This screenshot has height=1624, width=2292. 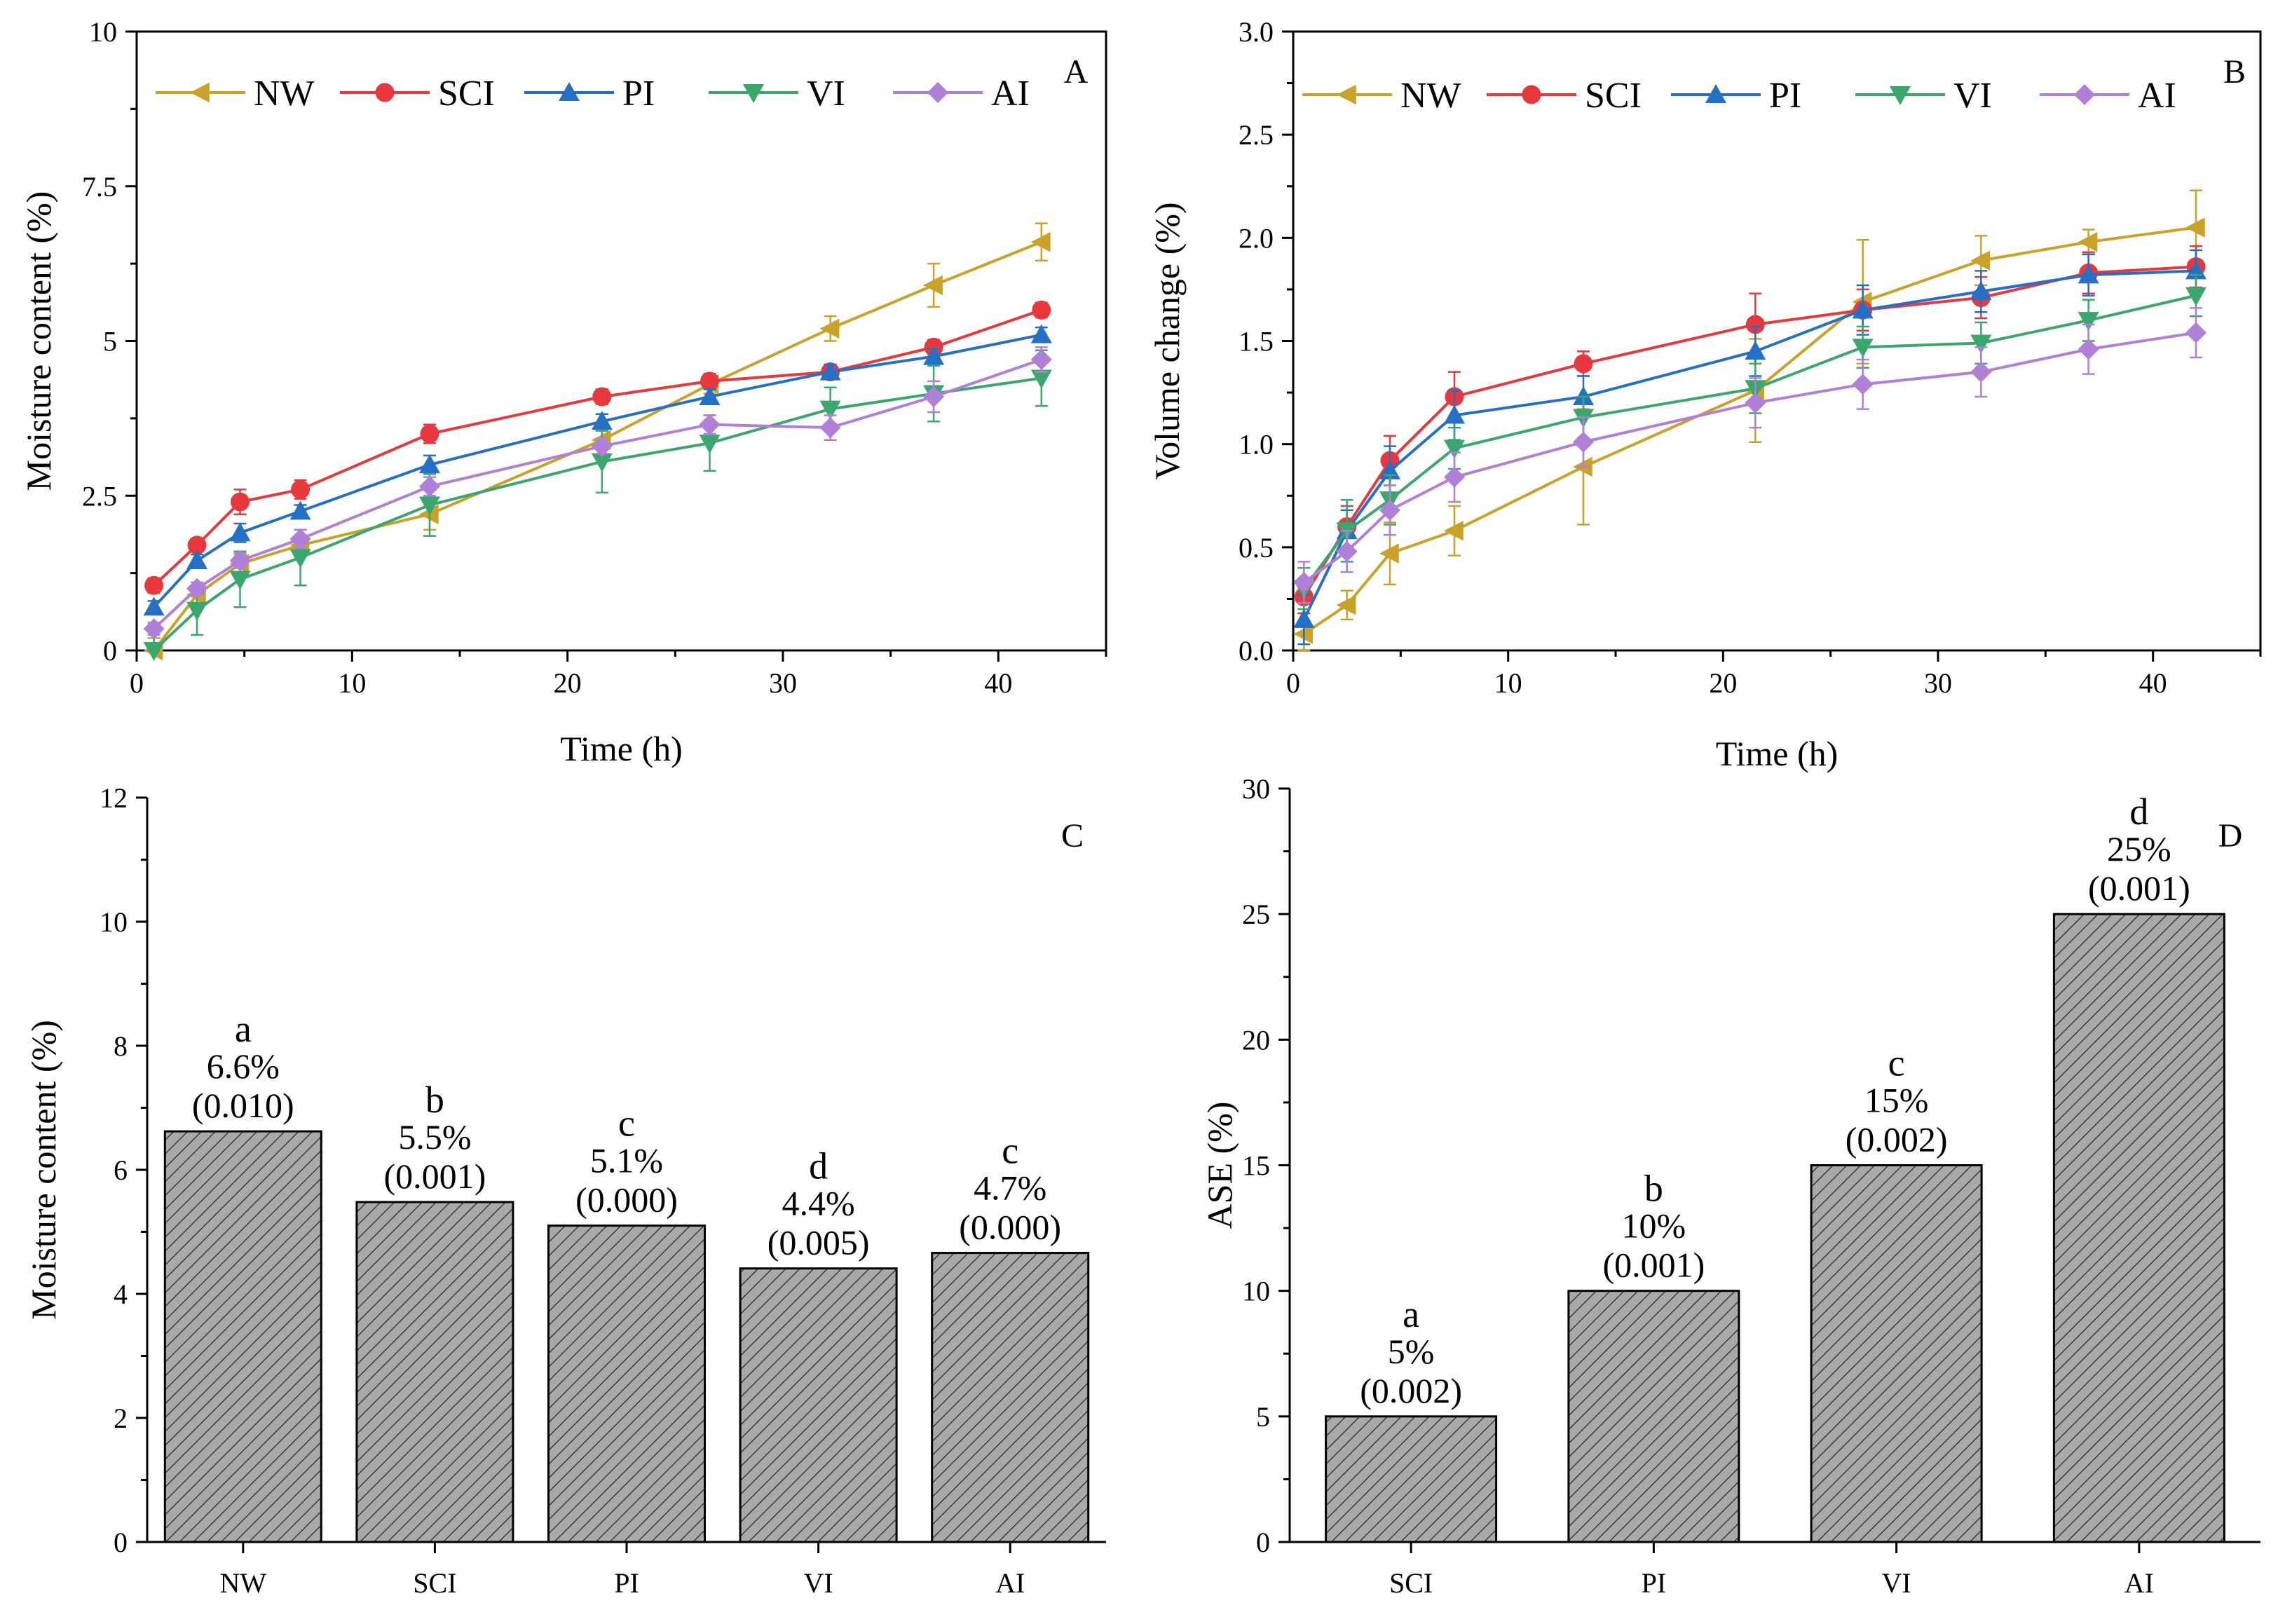 I want to click on series-sci, so click(x=1750, y=430).